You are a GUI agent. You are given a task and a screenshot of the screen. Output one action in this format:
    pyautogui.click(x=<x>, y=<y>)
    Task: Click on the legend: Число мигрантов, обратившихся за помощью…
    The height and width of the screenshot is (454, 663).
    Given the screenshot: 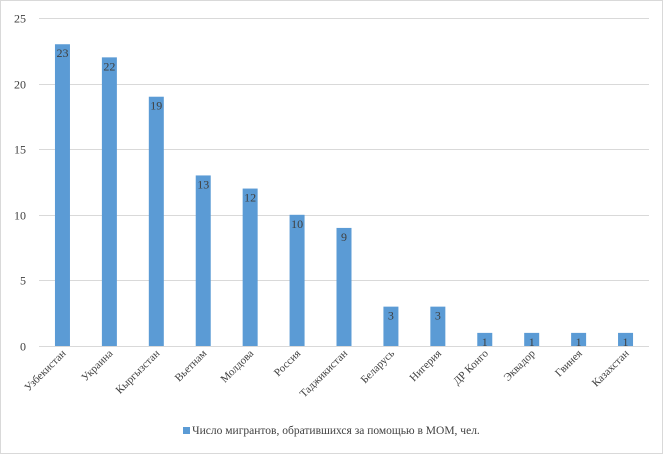 What is the action you would take?
    pyautogui.click(x=331, y=431)
    